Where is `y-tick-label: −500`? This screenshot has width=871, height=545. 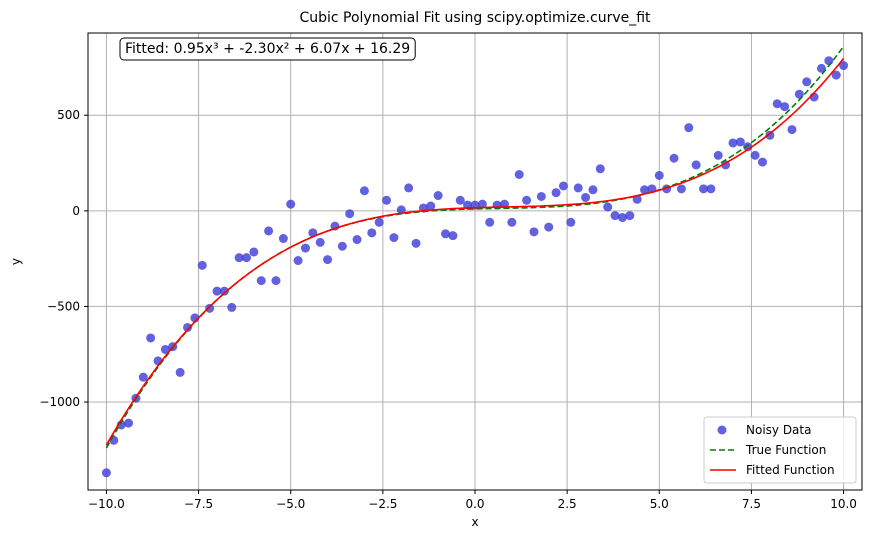
y-tick-label: −500 is located at coordinates (63, 306).